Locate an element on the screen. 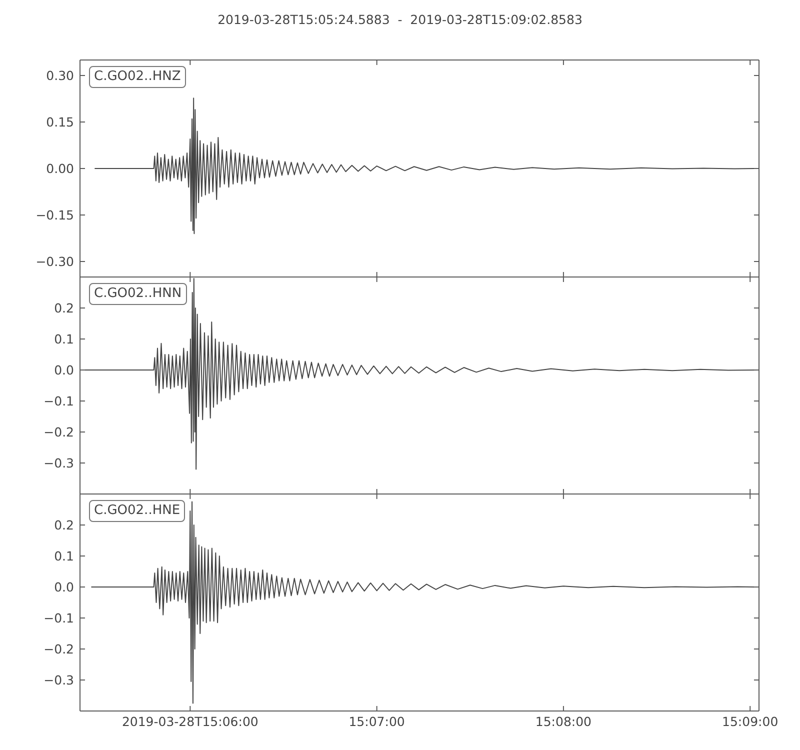  series-label: C.GO02..HNE is located at coordinates (137, 511).